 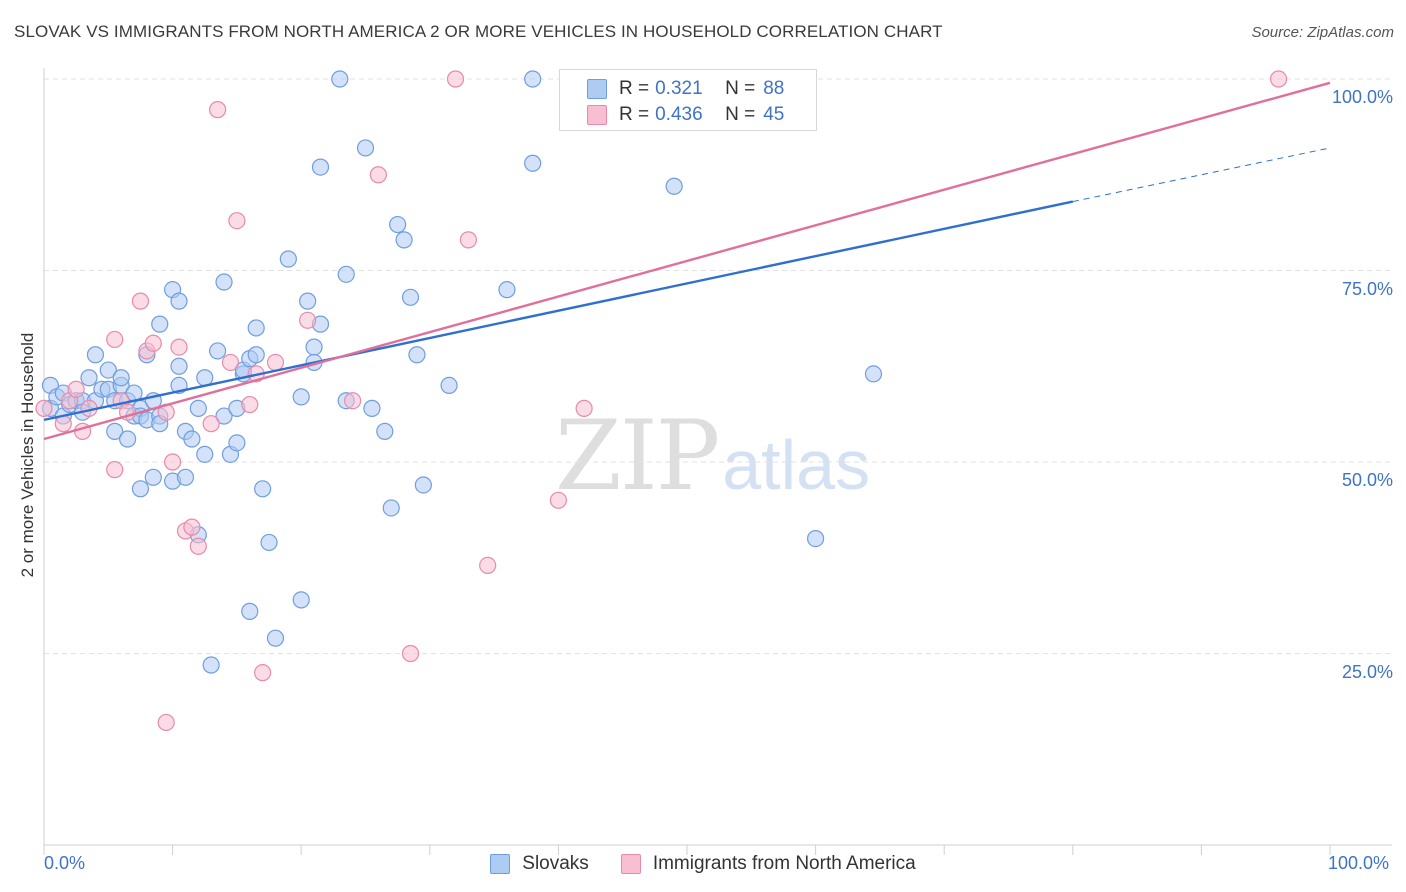 What do you see at coordinates (774, 88) in the screenshot?
I see `legend-n-value: 88` at bounding box center [774, 88].